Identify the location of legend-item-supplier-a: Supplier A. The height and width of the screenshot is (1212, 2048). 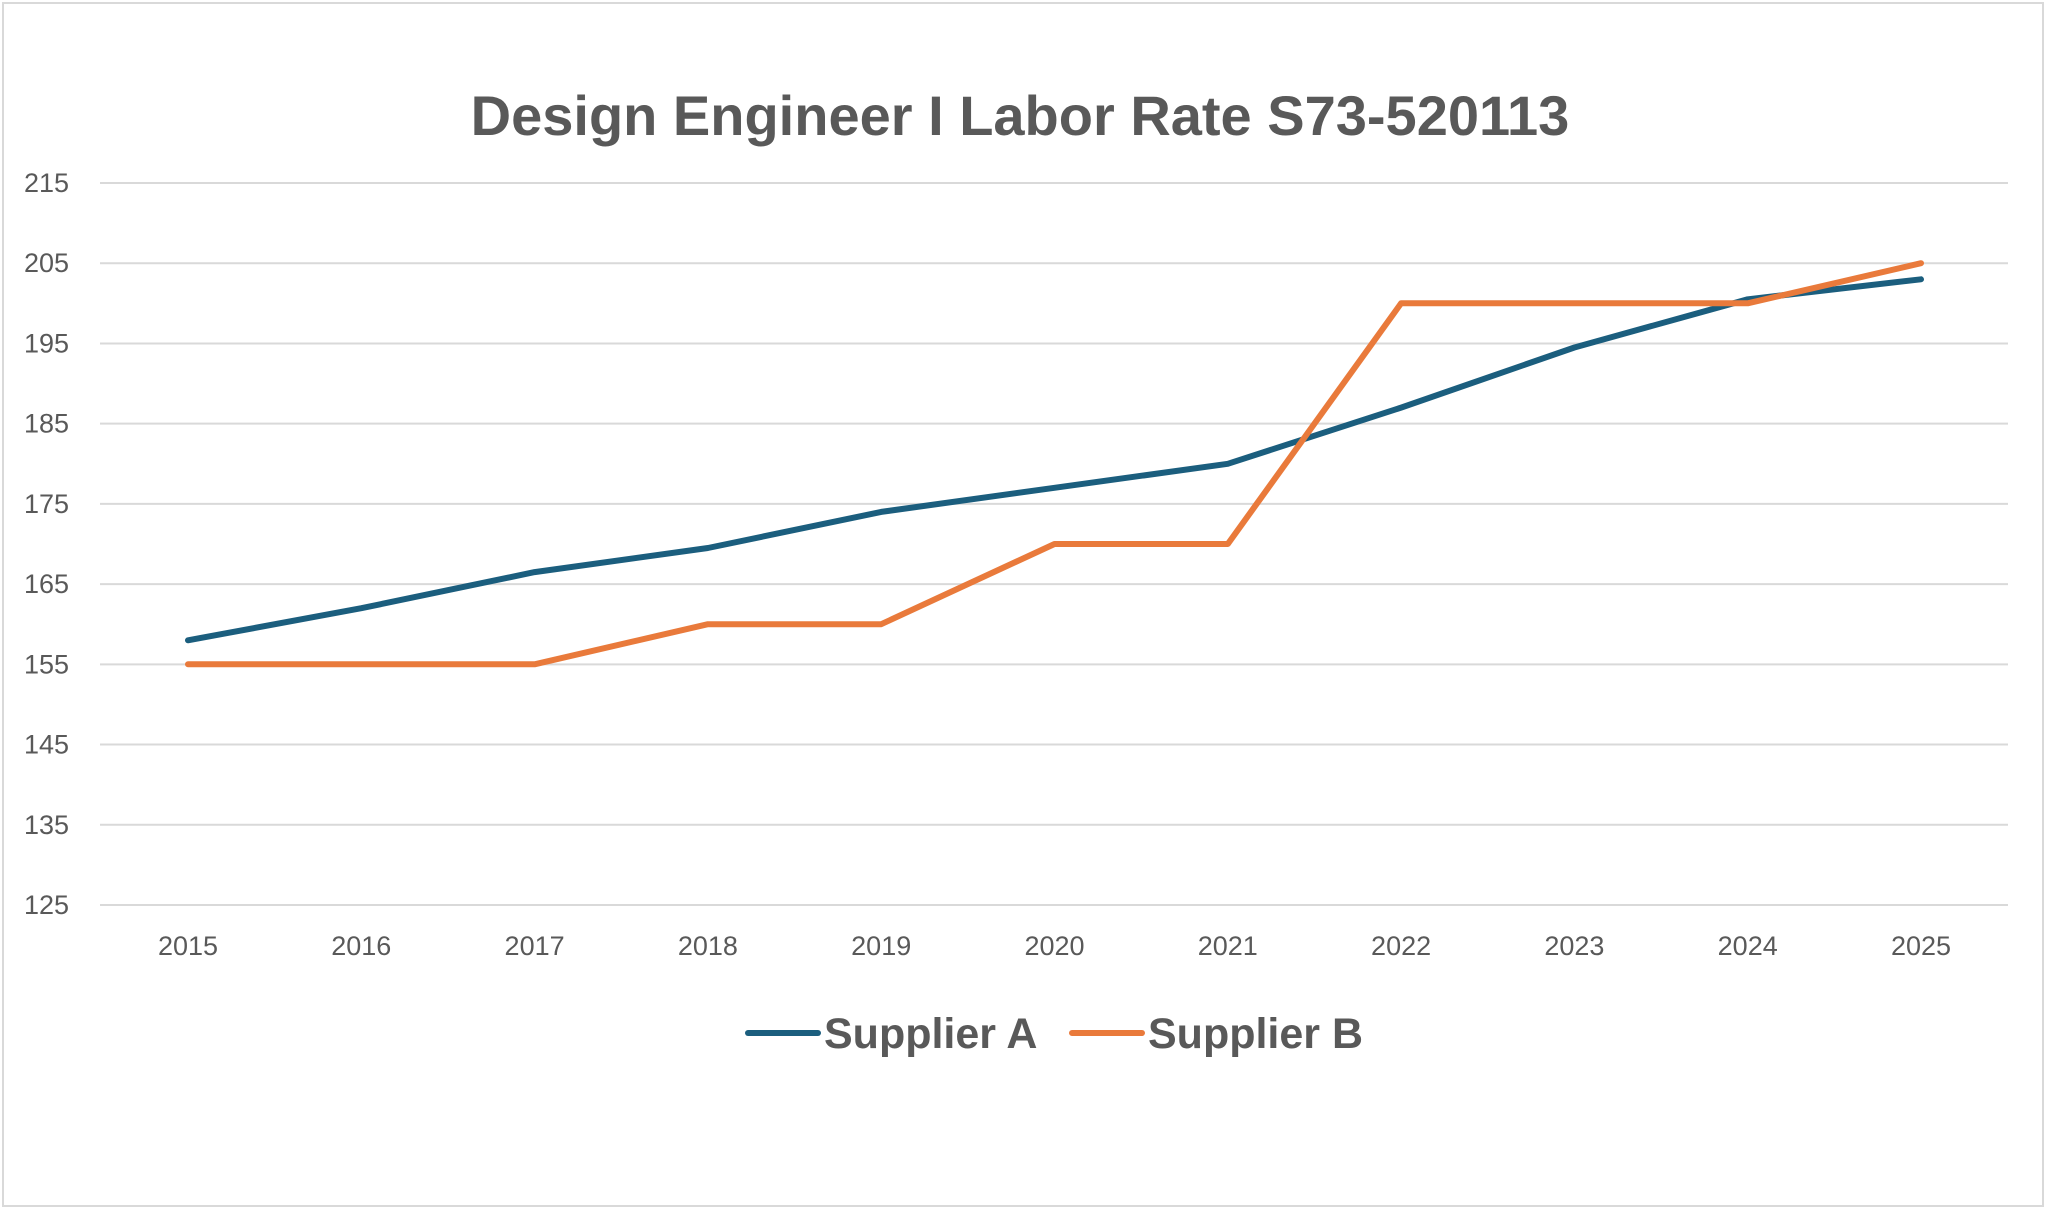
(891, 1034).